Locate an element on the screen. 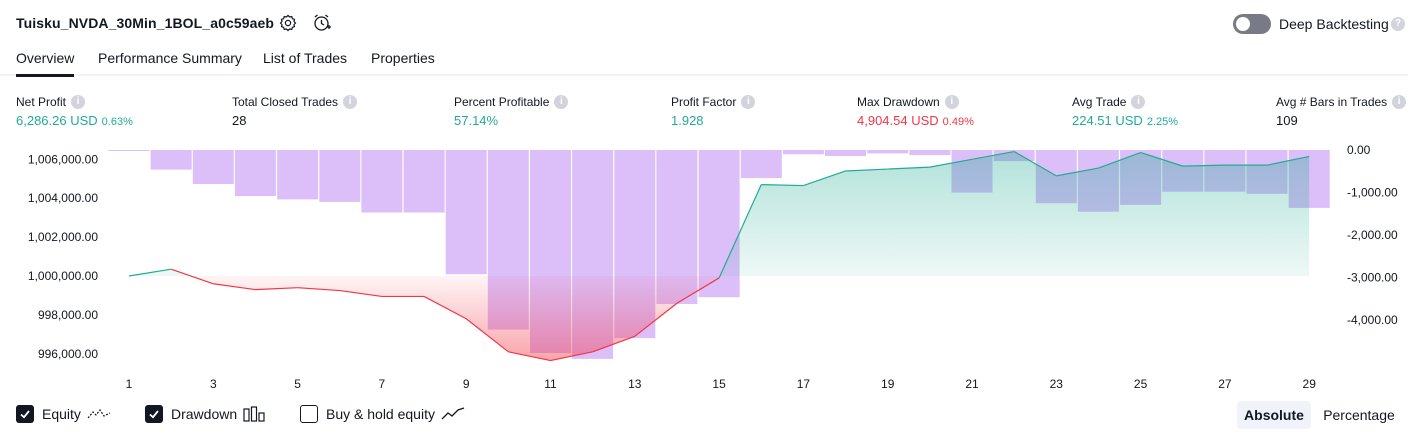 Image resolution: width=1424 pixels, height=438 pixels. legend-drawdown: Drawdown is located at coordinates (205, 414).